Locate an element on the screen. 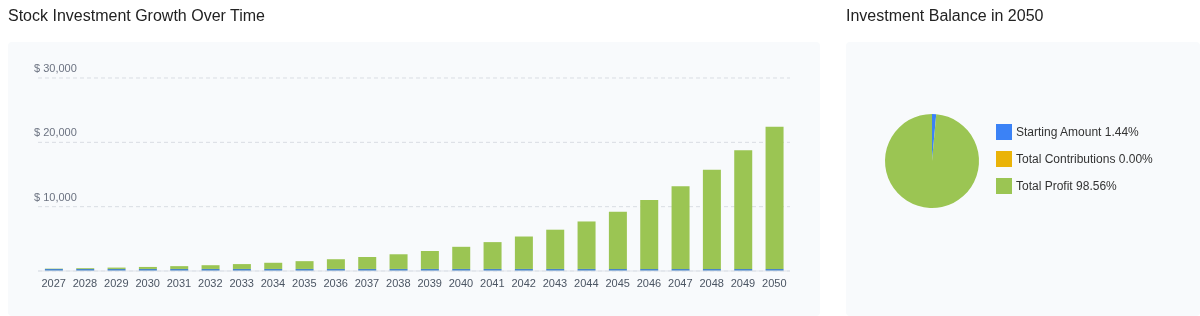 The image size is (1200, 316). x-tick-label: 2044 is located at coordinates (586, 282).